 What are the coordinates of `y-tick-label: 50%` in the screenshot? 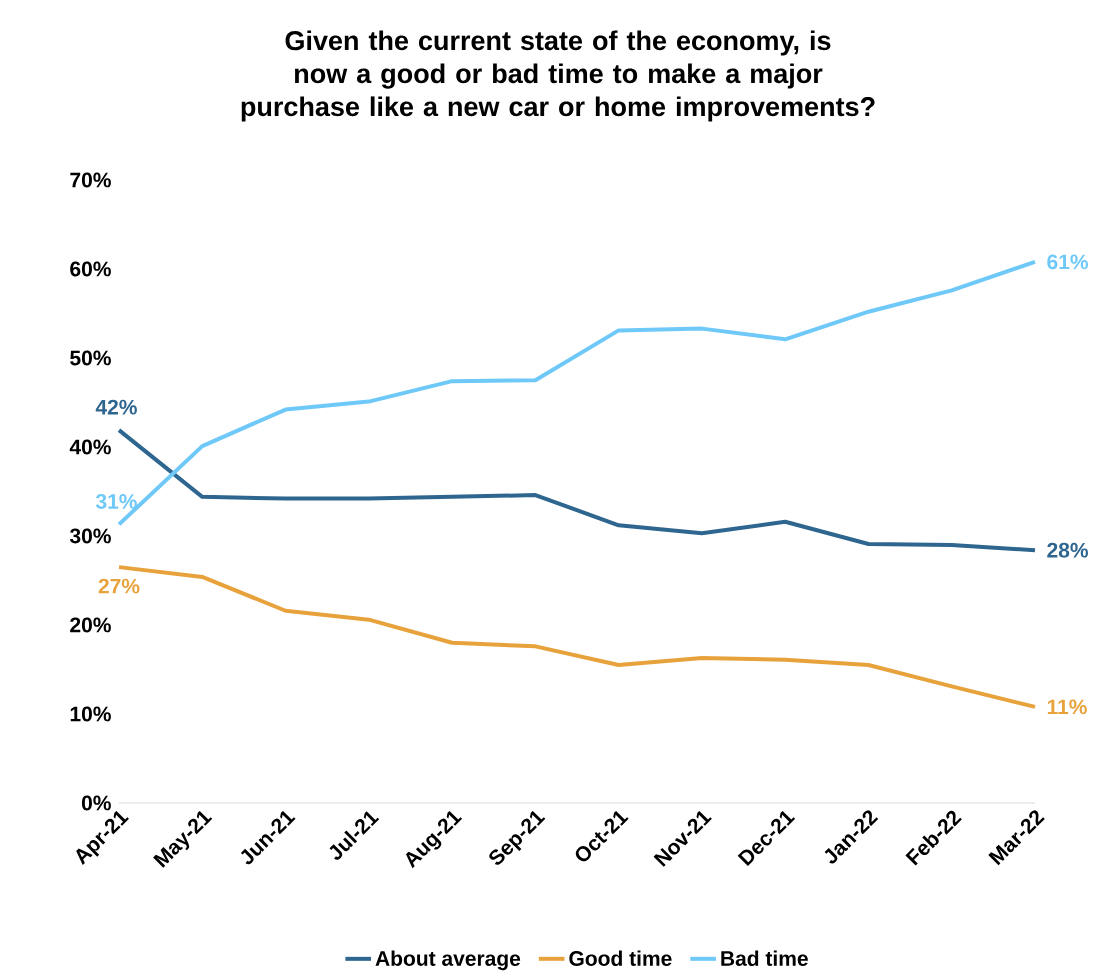 It's located at (90, 358).